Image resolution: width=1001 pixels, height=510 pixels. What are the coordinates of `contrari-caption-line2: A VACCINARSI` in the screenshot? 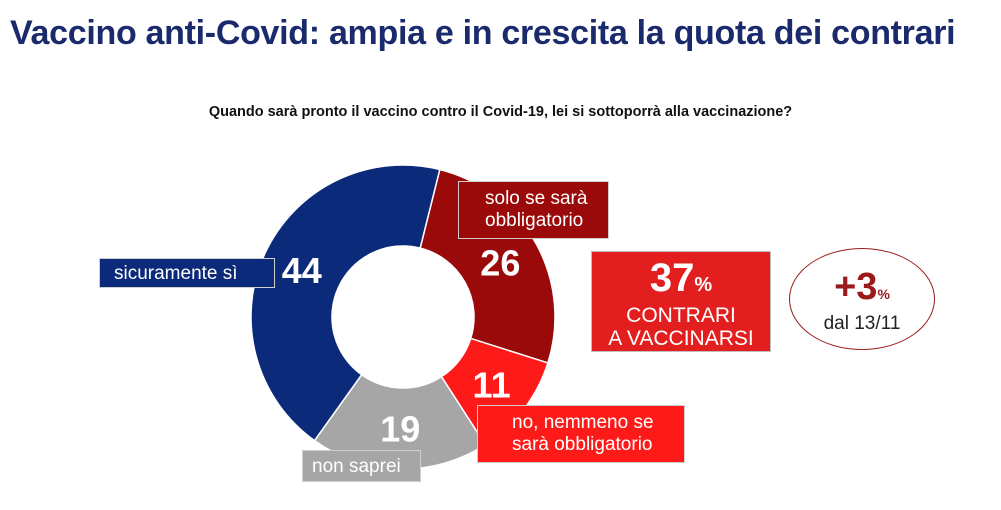 It's located at (681, 338).